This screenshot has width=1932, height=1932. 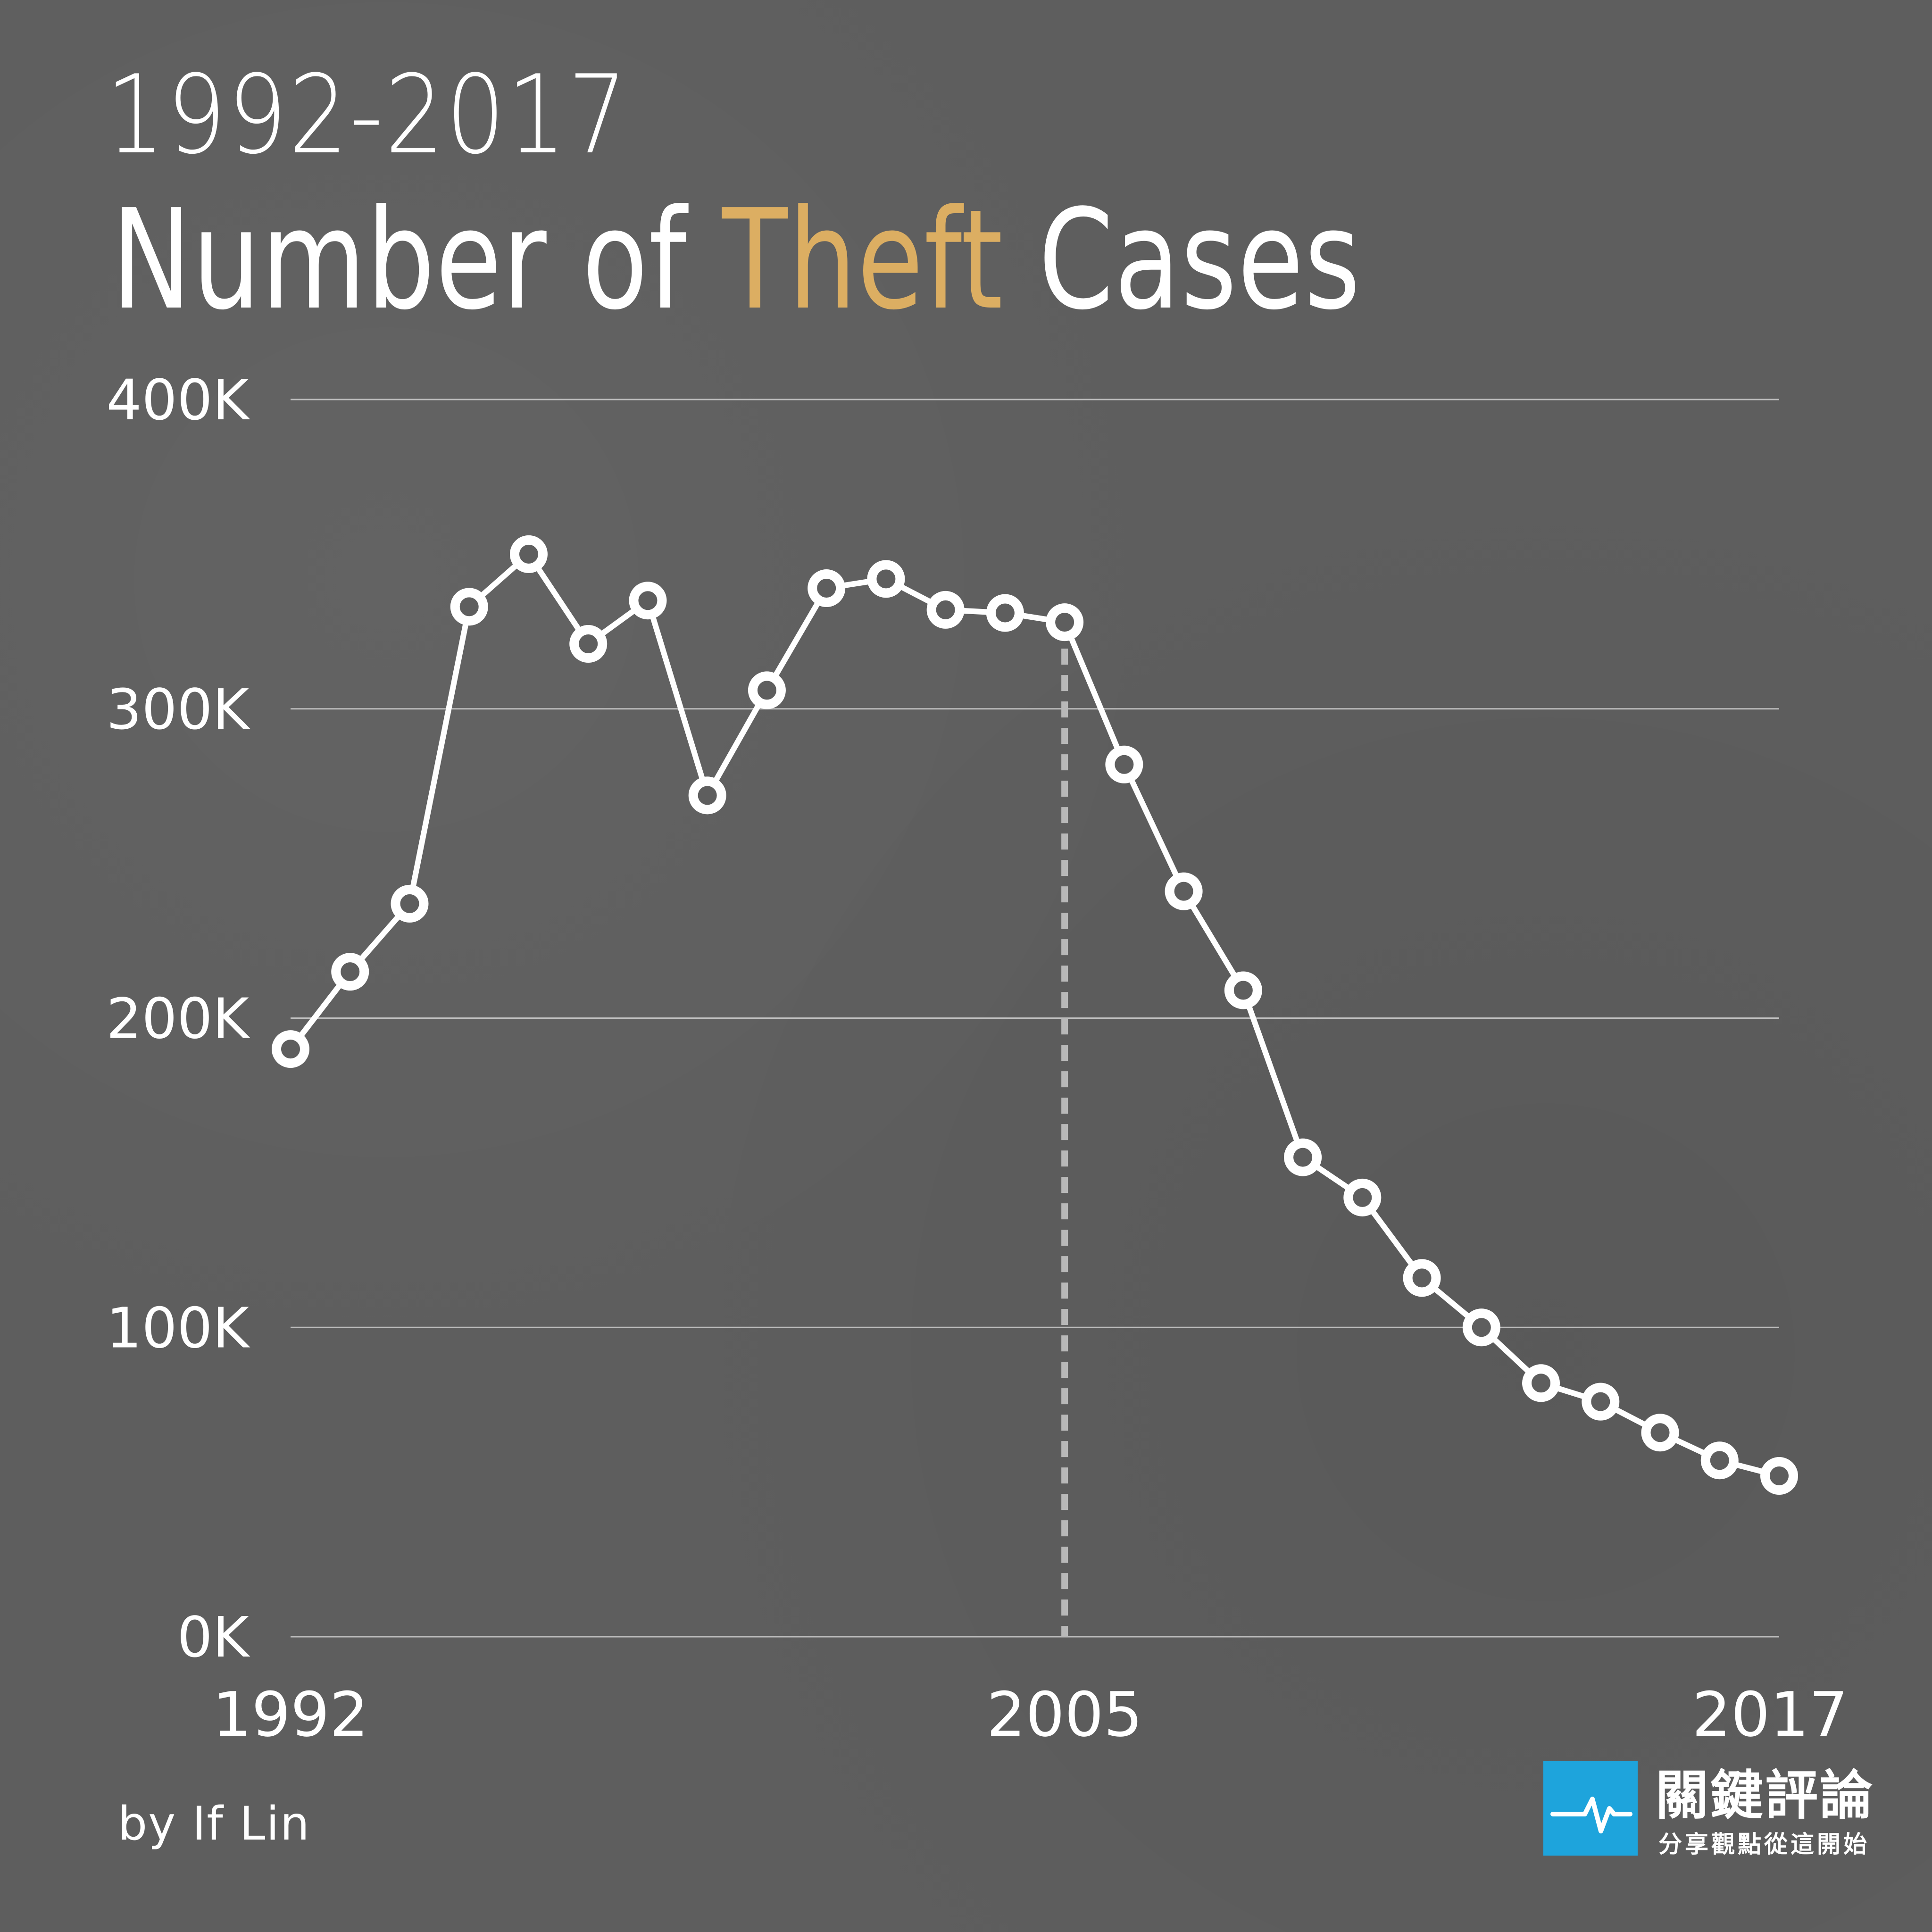 What do you see at coordinates (214, 1824) in the screenshot?
I see `byline: by If Lin` at bounding box center [214, 1824].